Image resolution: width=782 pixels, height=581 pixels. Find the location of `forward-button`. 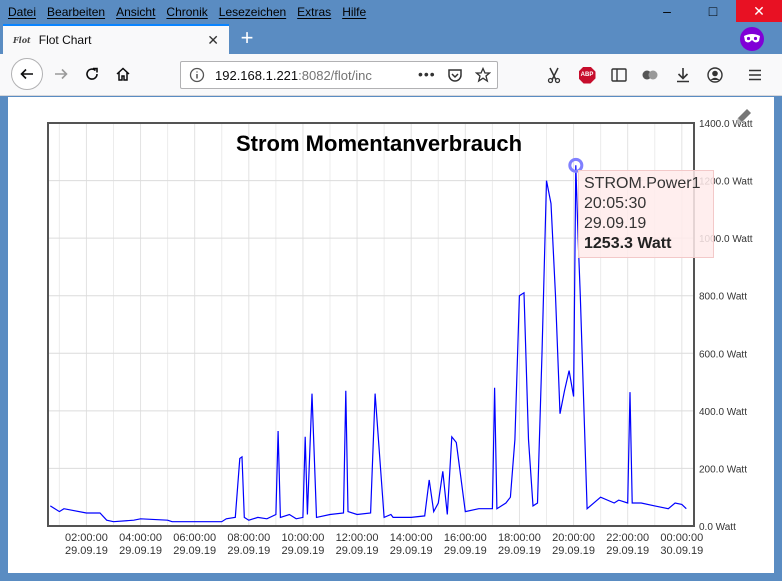

forward-button is located at coordinates (61, 74).